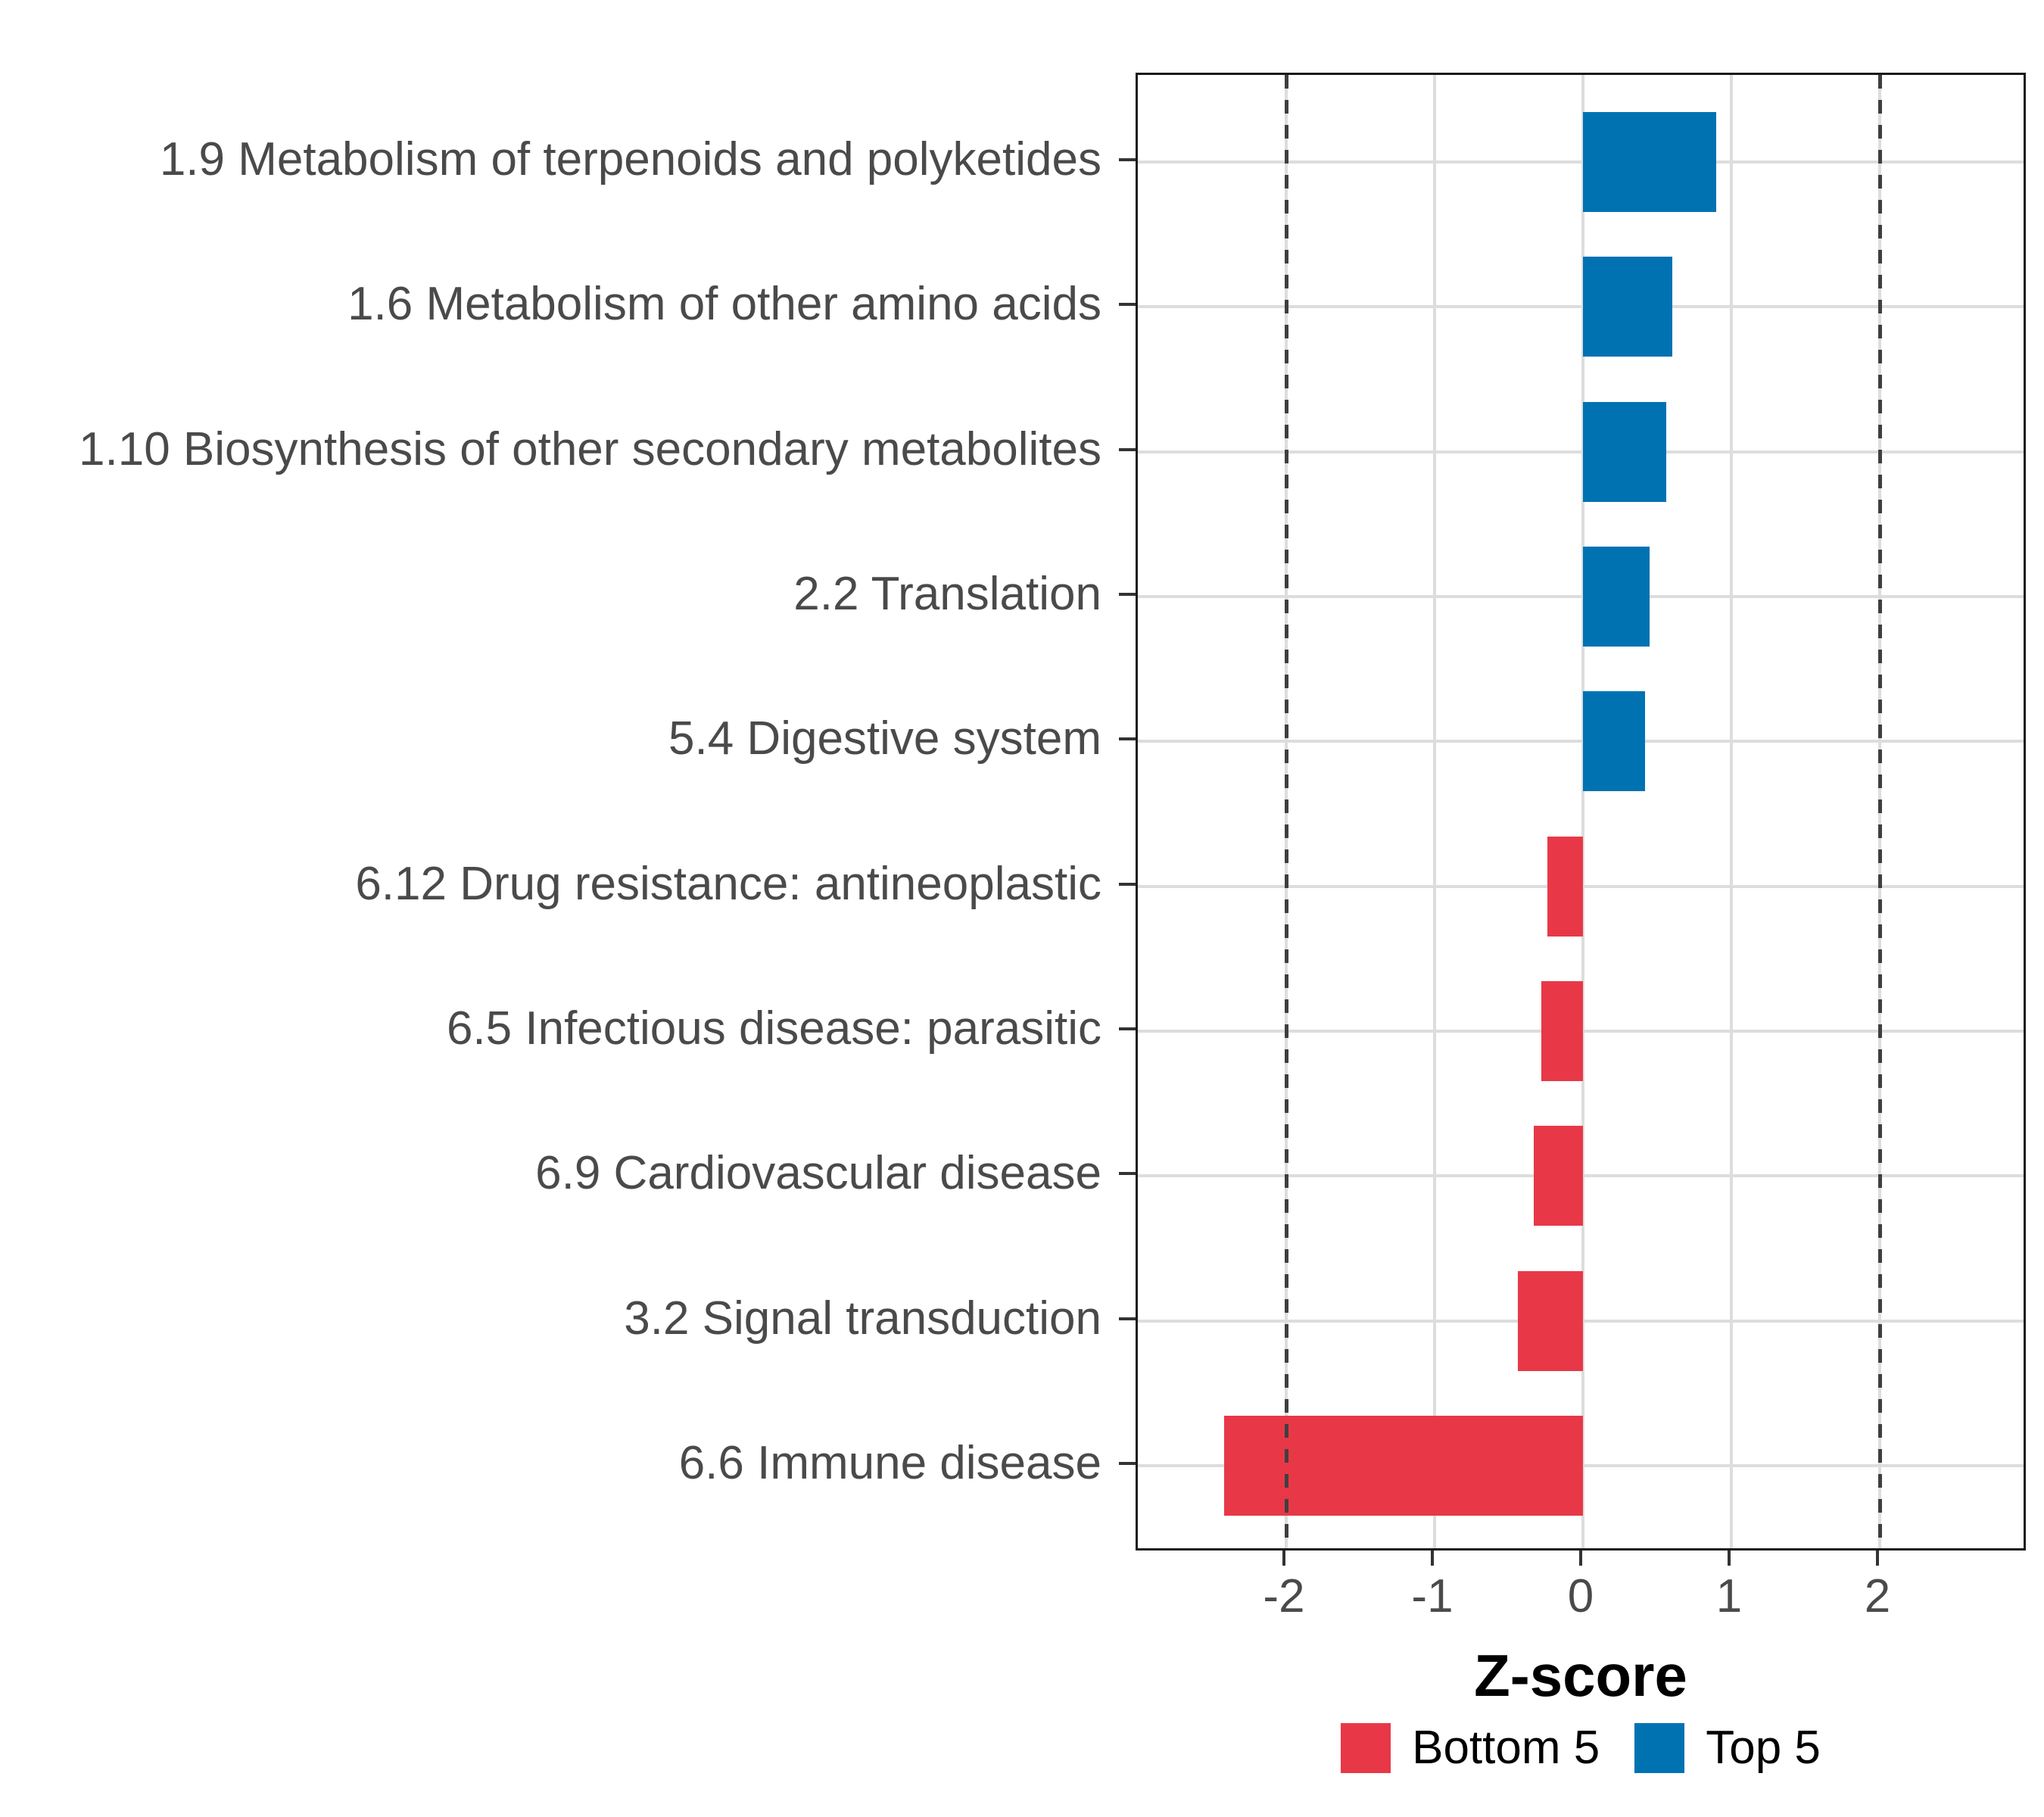 Image resolution: width=2044 pixels, height=1817 pixels. Describe the element at coordinates (1284, 1596) in the screenshot. I see `x-tick-label: -2` at that location.